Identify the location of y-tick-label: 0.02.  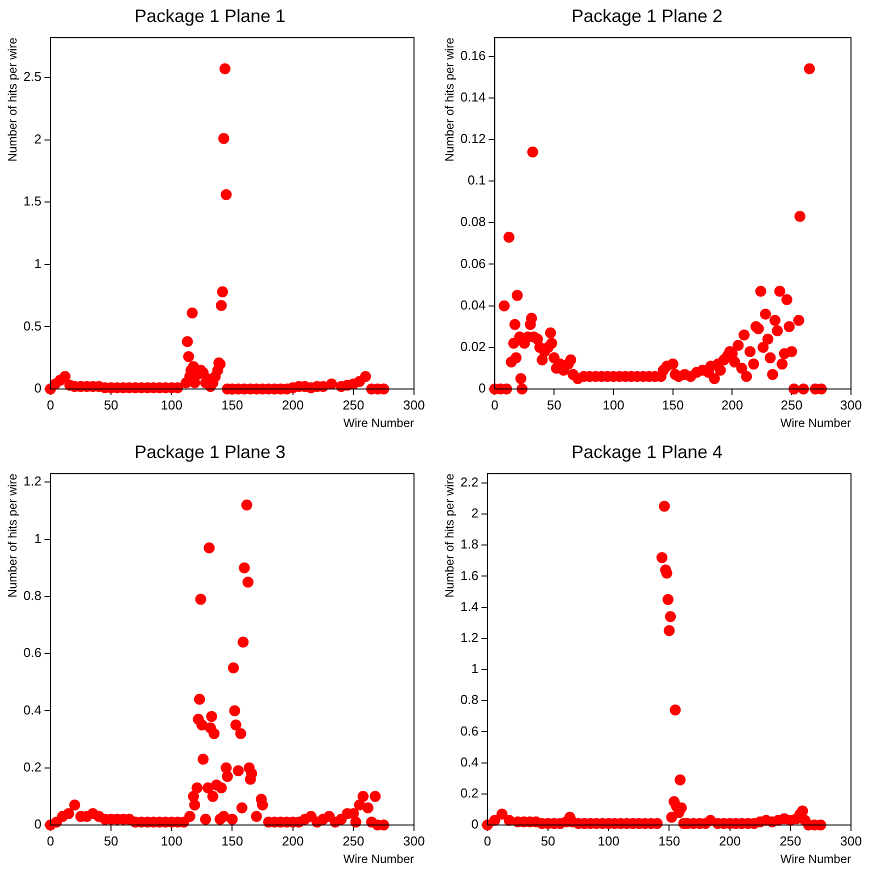
(473, 346).